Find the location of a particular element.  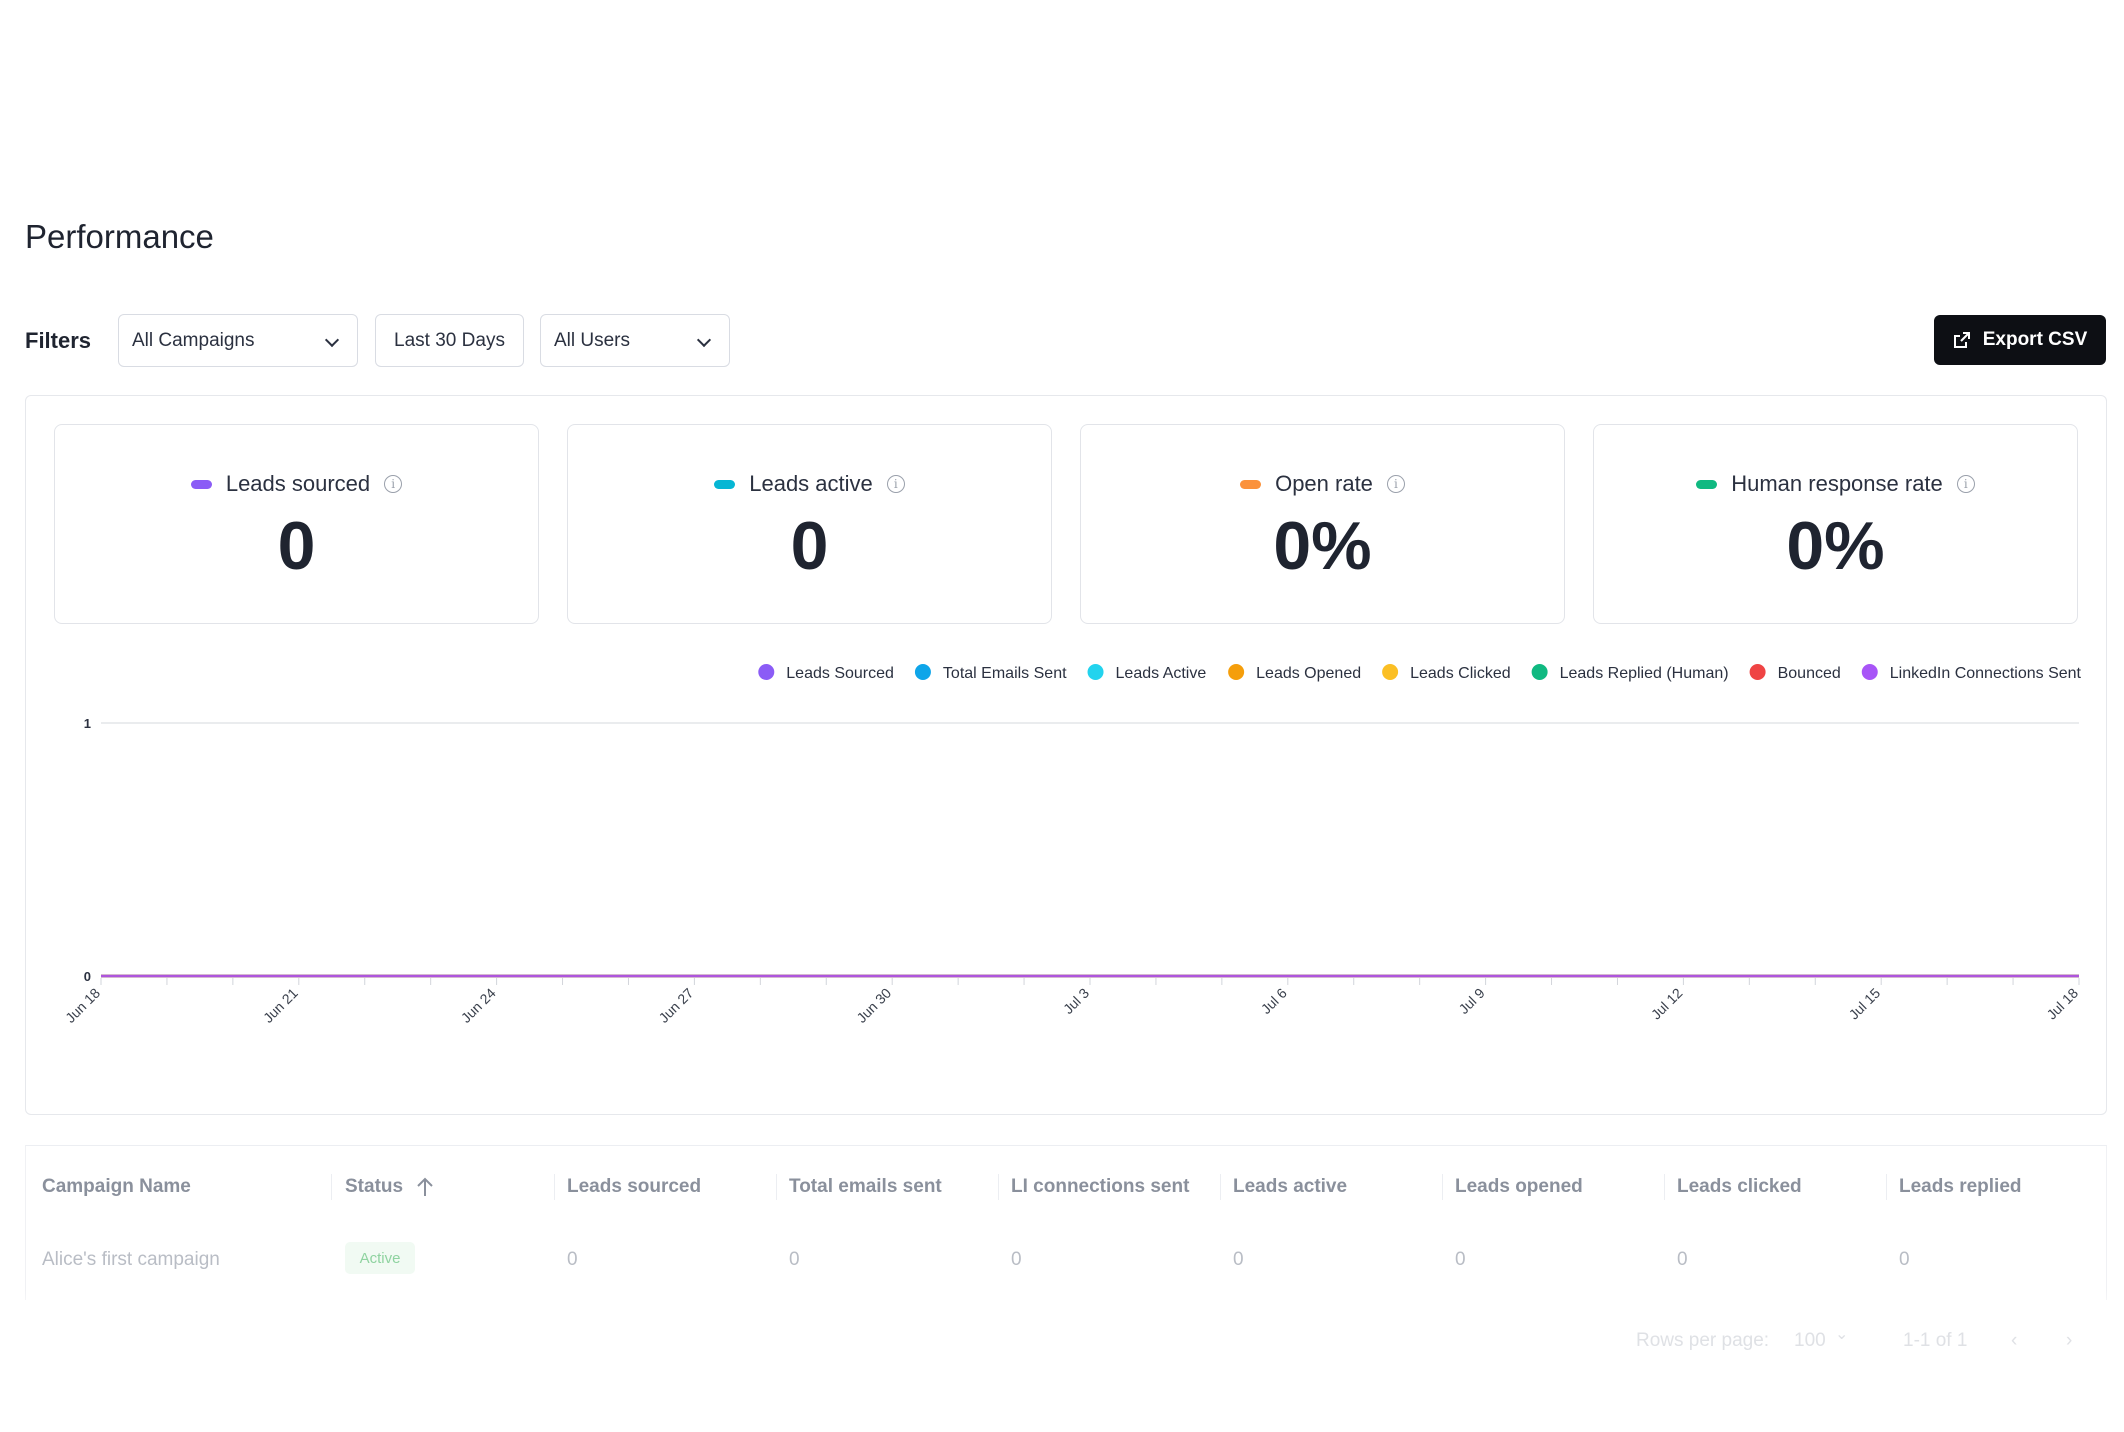

export-csv-button: Export CSV is located at coordinates (2020, 340).